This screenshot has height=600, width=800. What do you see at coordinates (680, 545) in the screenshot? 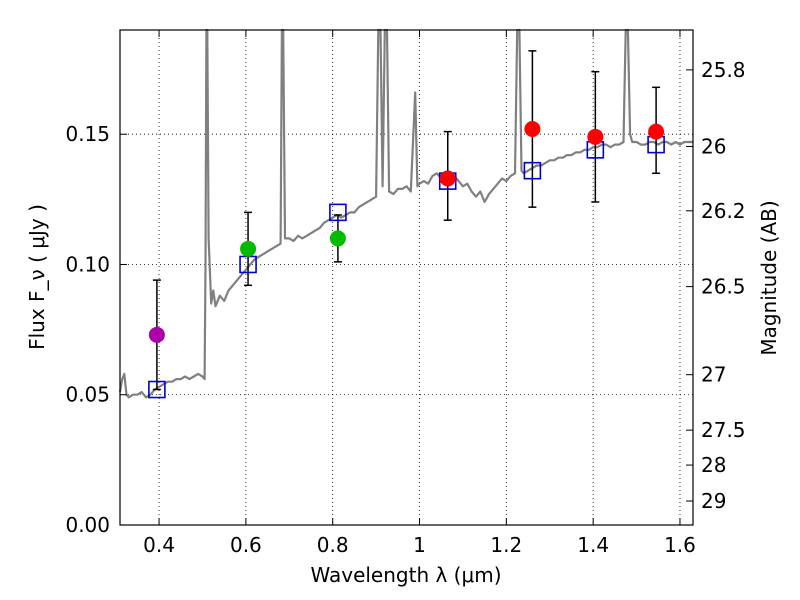
I see `x-tick-label: 1.6` at bounding box center [680, 545].